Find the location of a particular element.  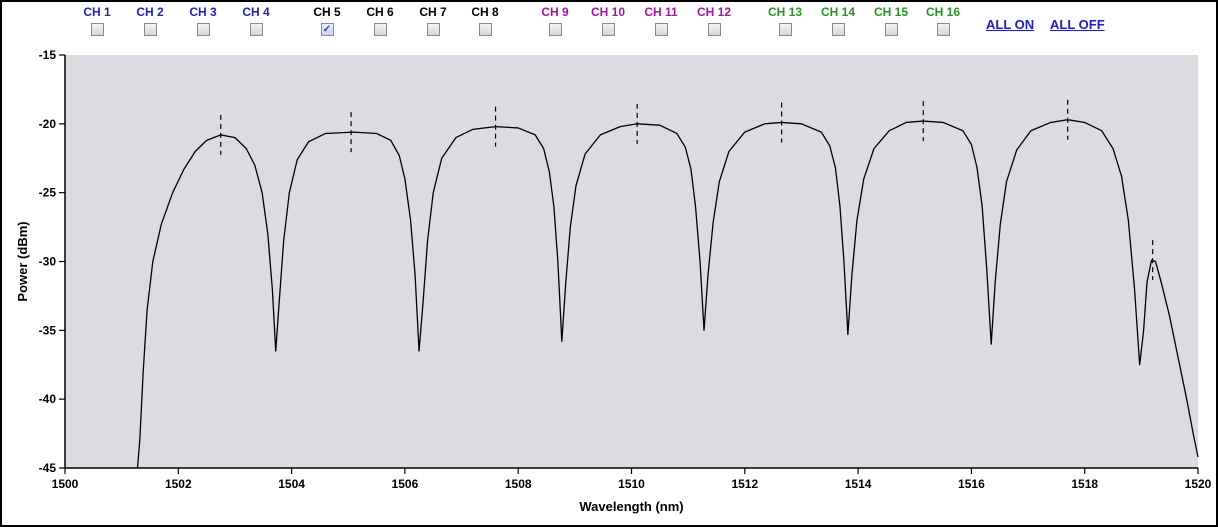

channel-1-toggle: CH 1 is located at coordinates (97, 21).